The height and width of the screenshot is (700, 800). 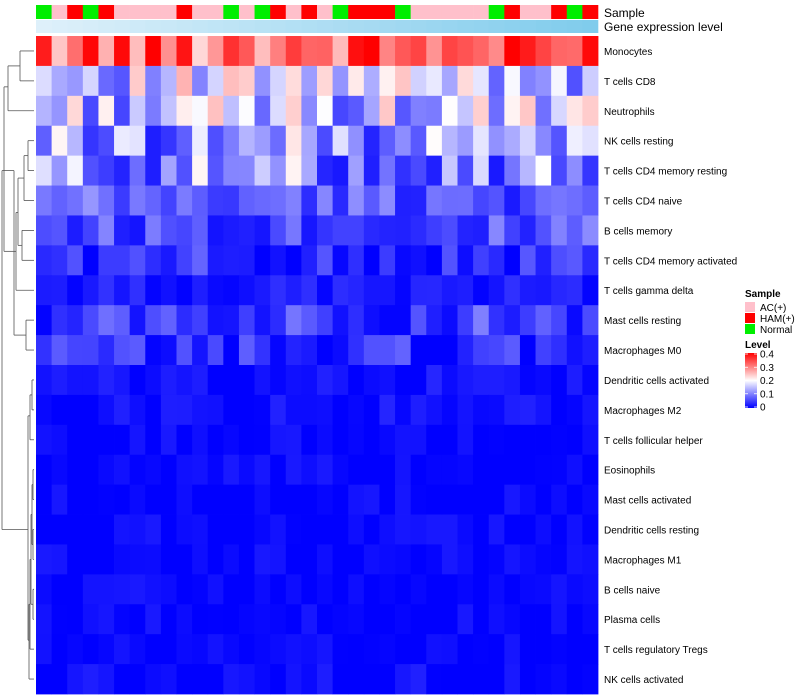 What do you see at coordinates (751, 380) in the screenshot?
I see `level-colorbar` at bounding box center [751, 380].